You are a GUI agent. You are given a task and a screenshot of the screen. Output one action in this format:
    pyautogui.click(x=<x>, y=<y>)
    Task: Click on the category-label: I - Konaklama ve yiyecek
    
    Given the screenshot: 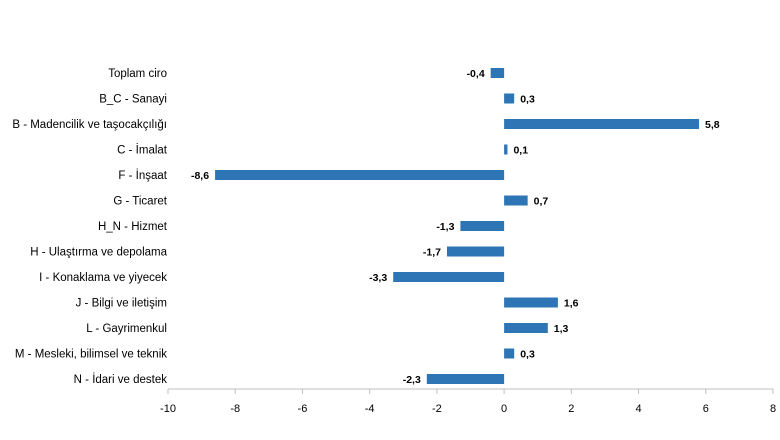 What is the action you would take?
    pyautogui.click(x=103, y=278)
    